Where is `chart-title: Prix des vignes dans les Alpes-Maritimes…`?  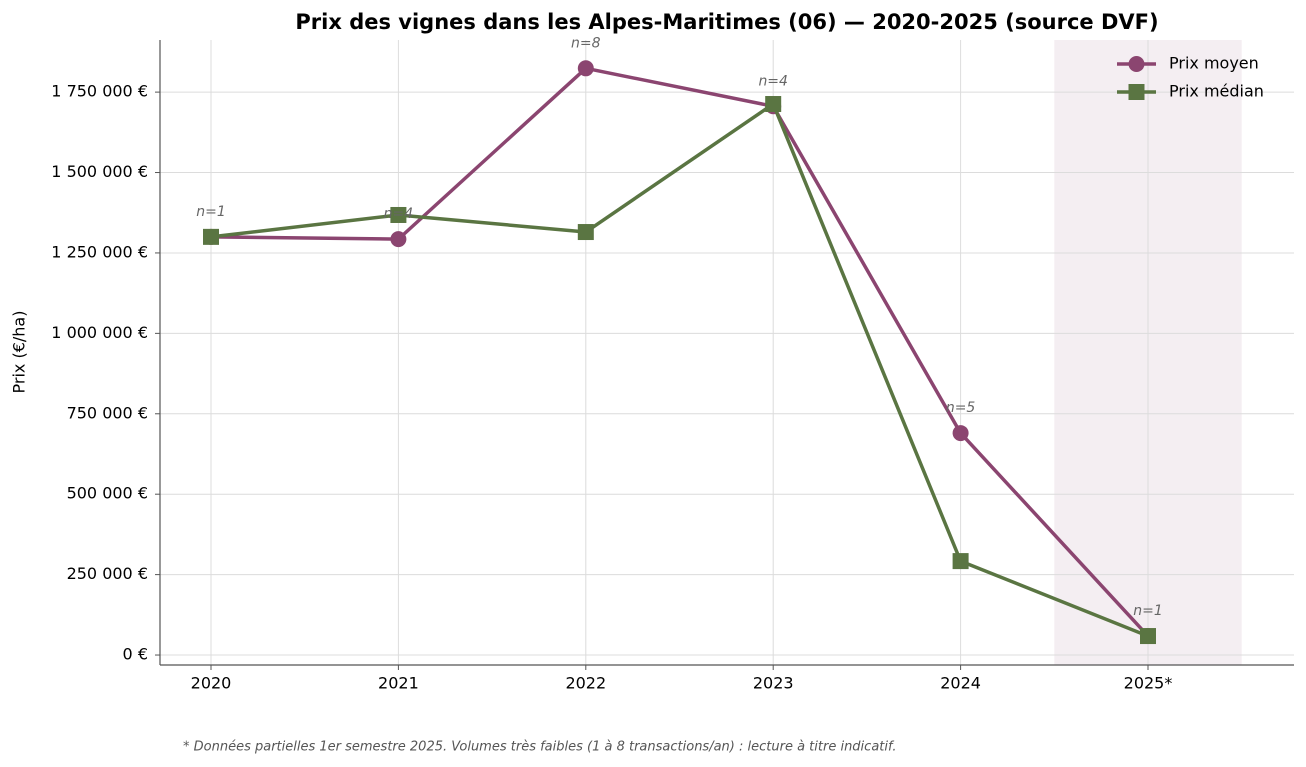 chart-title: Prix des vignes dans les Alpes-Maritimes… is located at coordinates (726, 22).